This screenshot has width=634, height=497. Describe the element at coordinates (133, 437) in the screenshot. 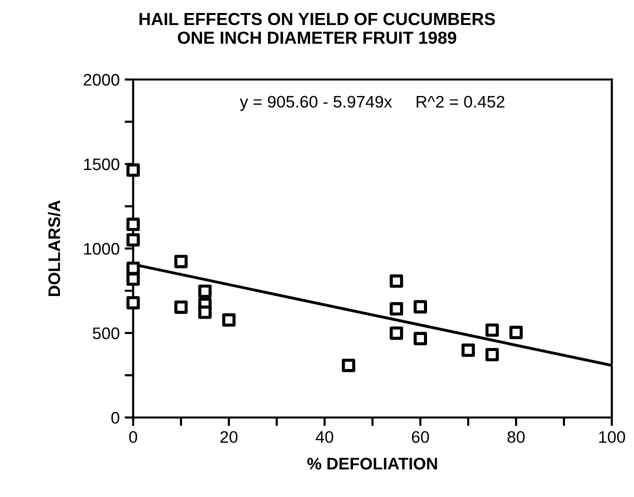

I see `x-tick-label: 0` at that location.